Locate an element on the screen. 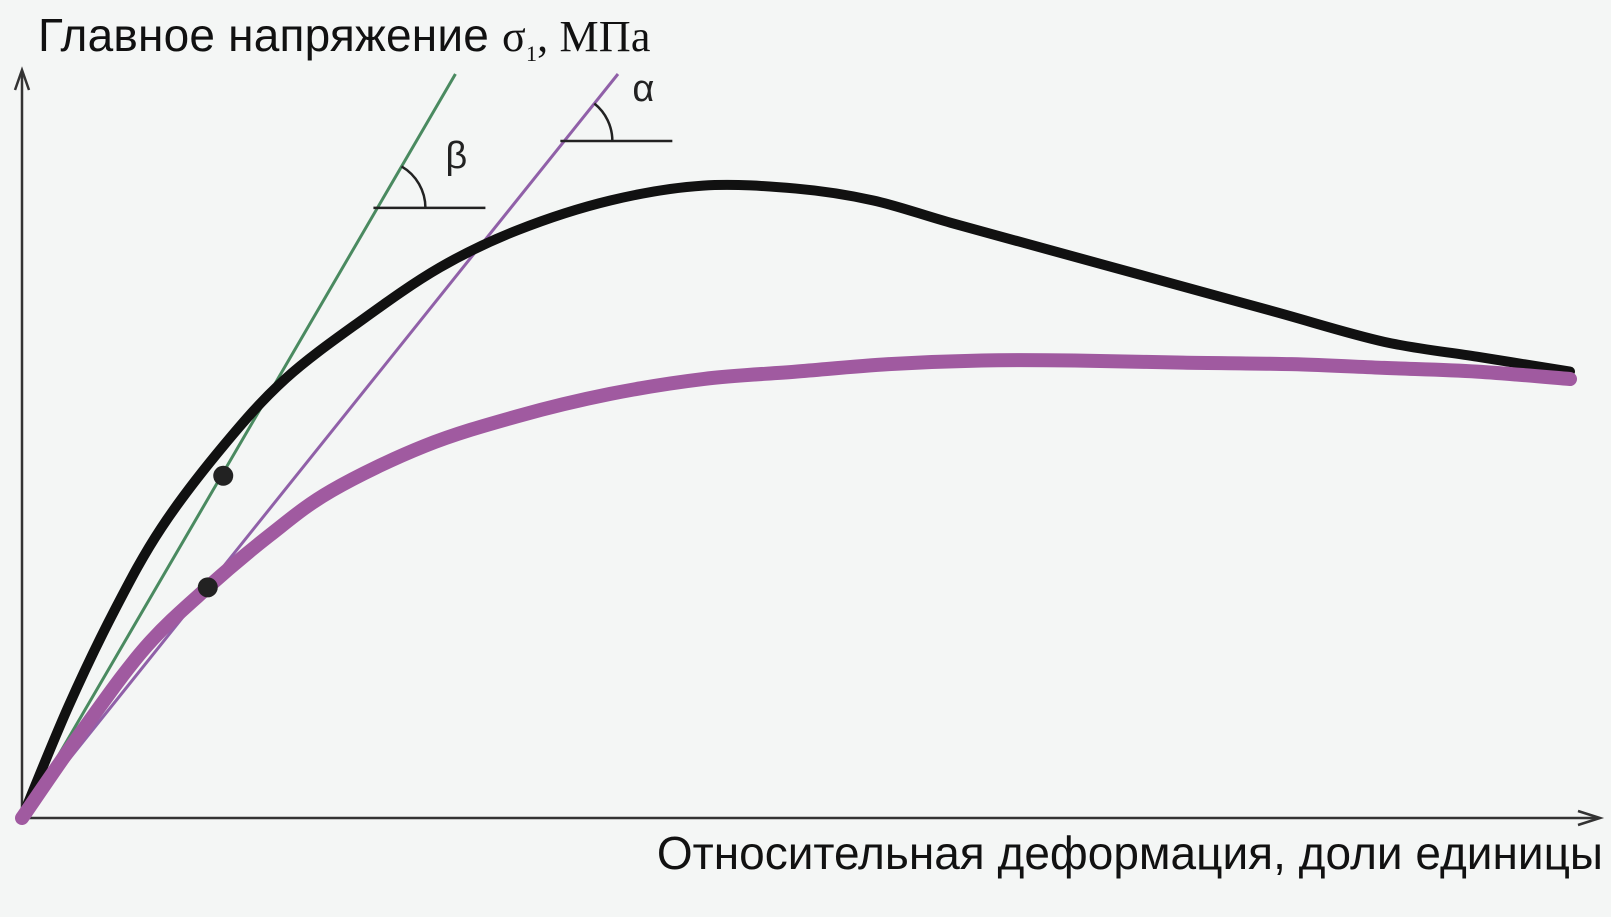 The width and height of the screenshot is (1611, 917). angle-label: β is located at coordinates (456, 156).